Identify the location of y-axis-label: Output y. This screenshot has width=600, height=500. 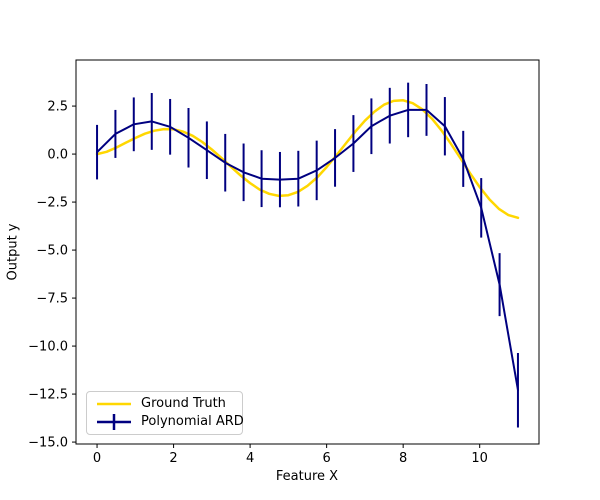
(13, 252).